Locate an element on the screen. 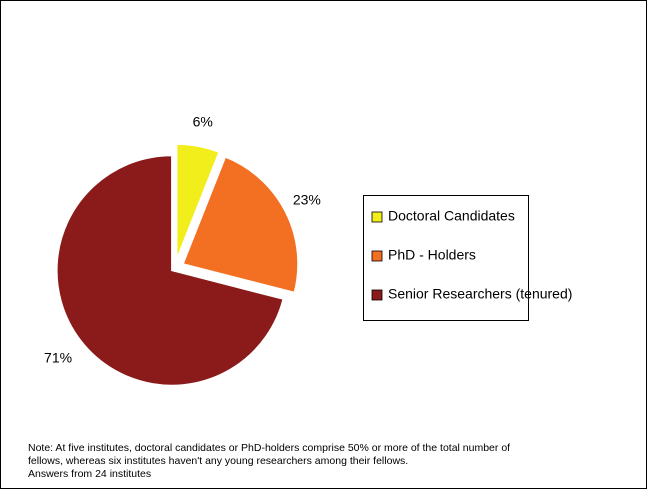 The width and height of the screenshot is (647, 489). legend-label: PhD - Holders is located at coordinates (432, 255).